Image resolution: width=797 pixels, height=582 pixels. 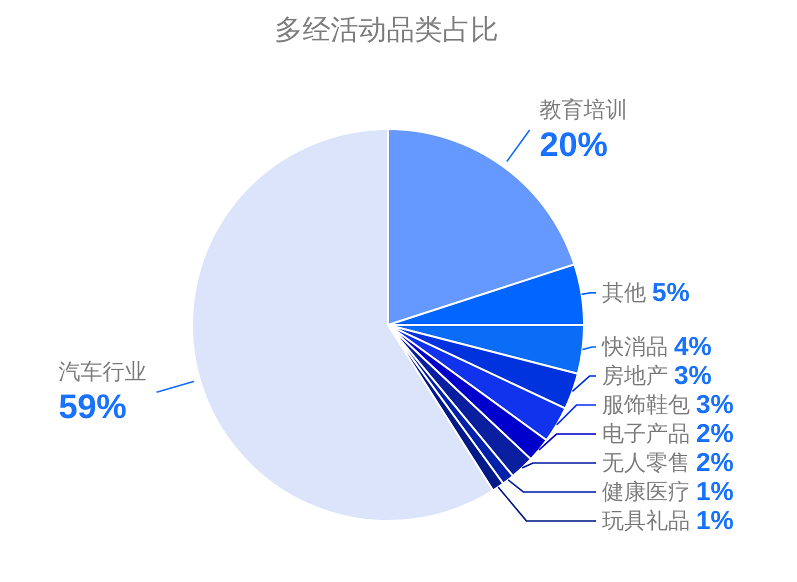 What do you see at coordinates (646, 404) in the screenshot?
I see `slice-label: 服饰鞋包` at bounding box center [646, 404].